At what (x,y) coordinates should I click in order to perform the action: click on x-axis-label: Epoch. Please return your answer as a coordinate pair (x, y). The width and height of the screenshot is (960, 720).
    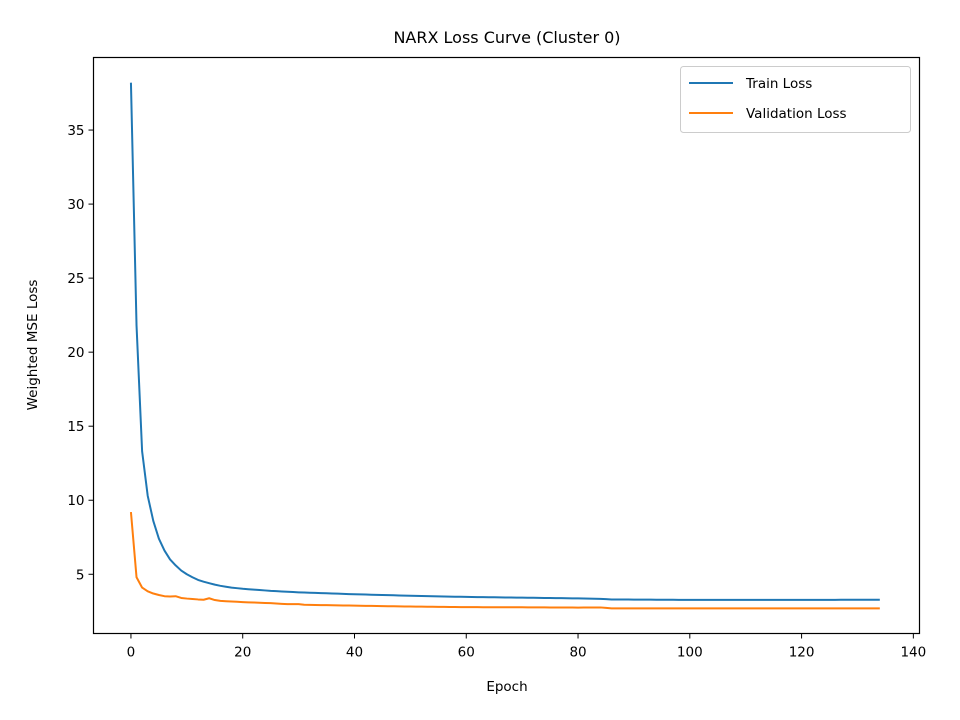
    Looking at the image, I should click on (506, 687).